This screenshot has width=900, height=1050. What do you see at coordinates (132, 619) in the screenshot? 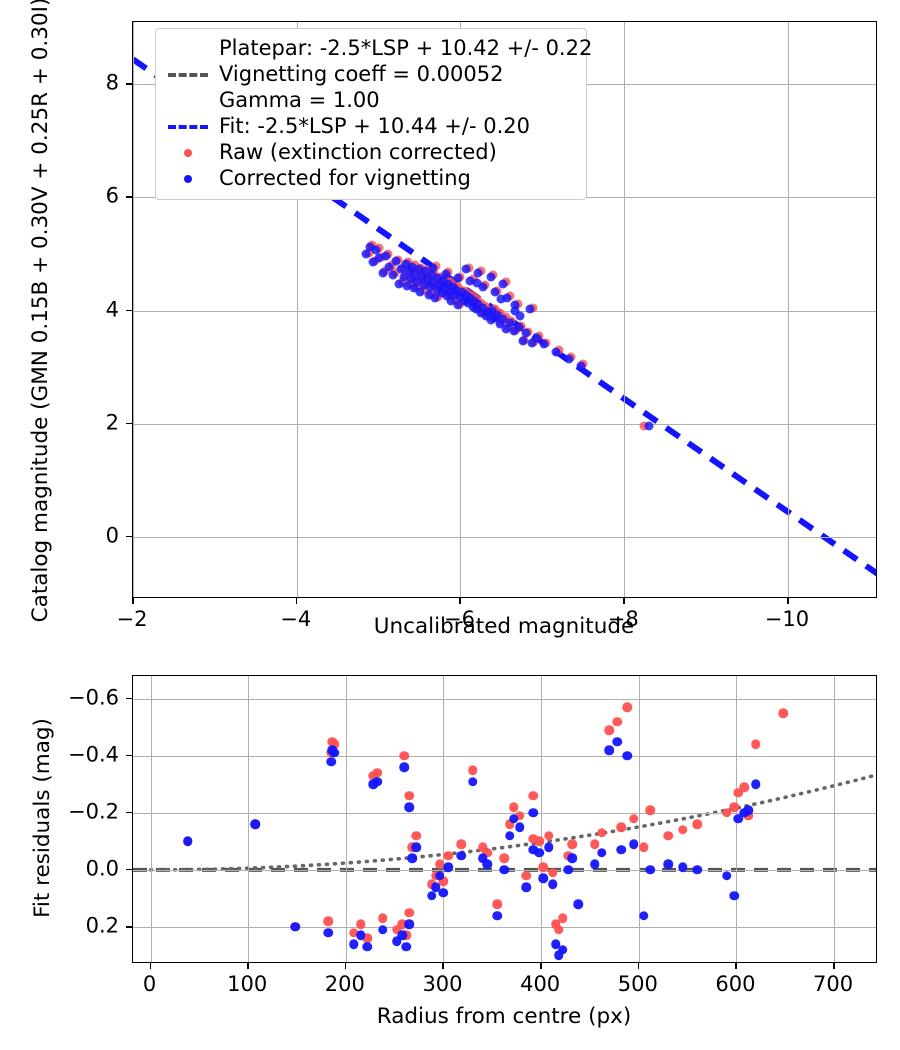
I see `x-tick-label: −2` at bounding box center [132, 619].